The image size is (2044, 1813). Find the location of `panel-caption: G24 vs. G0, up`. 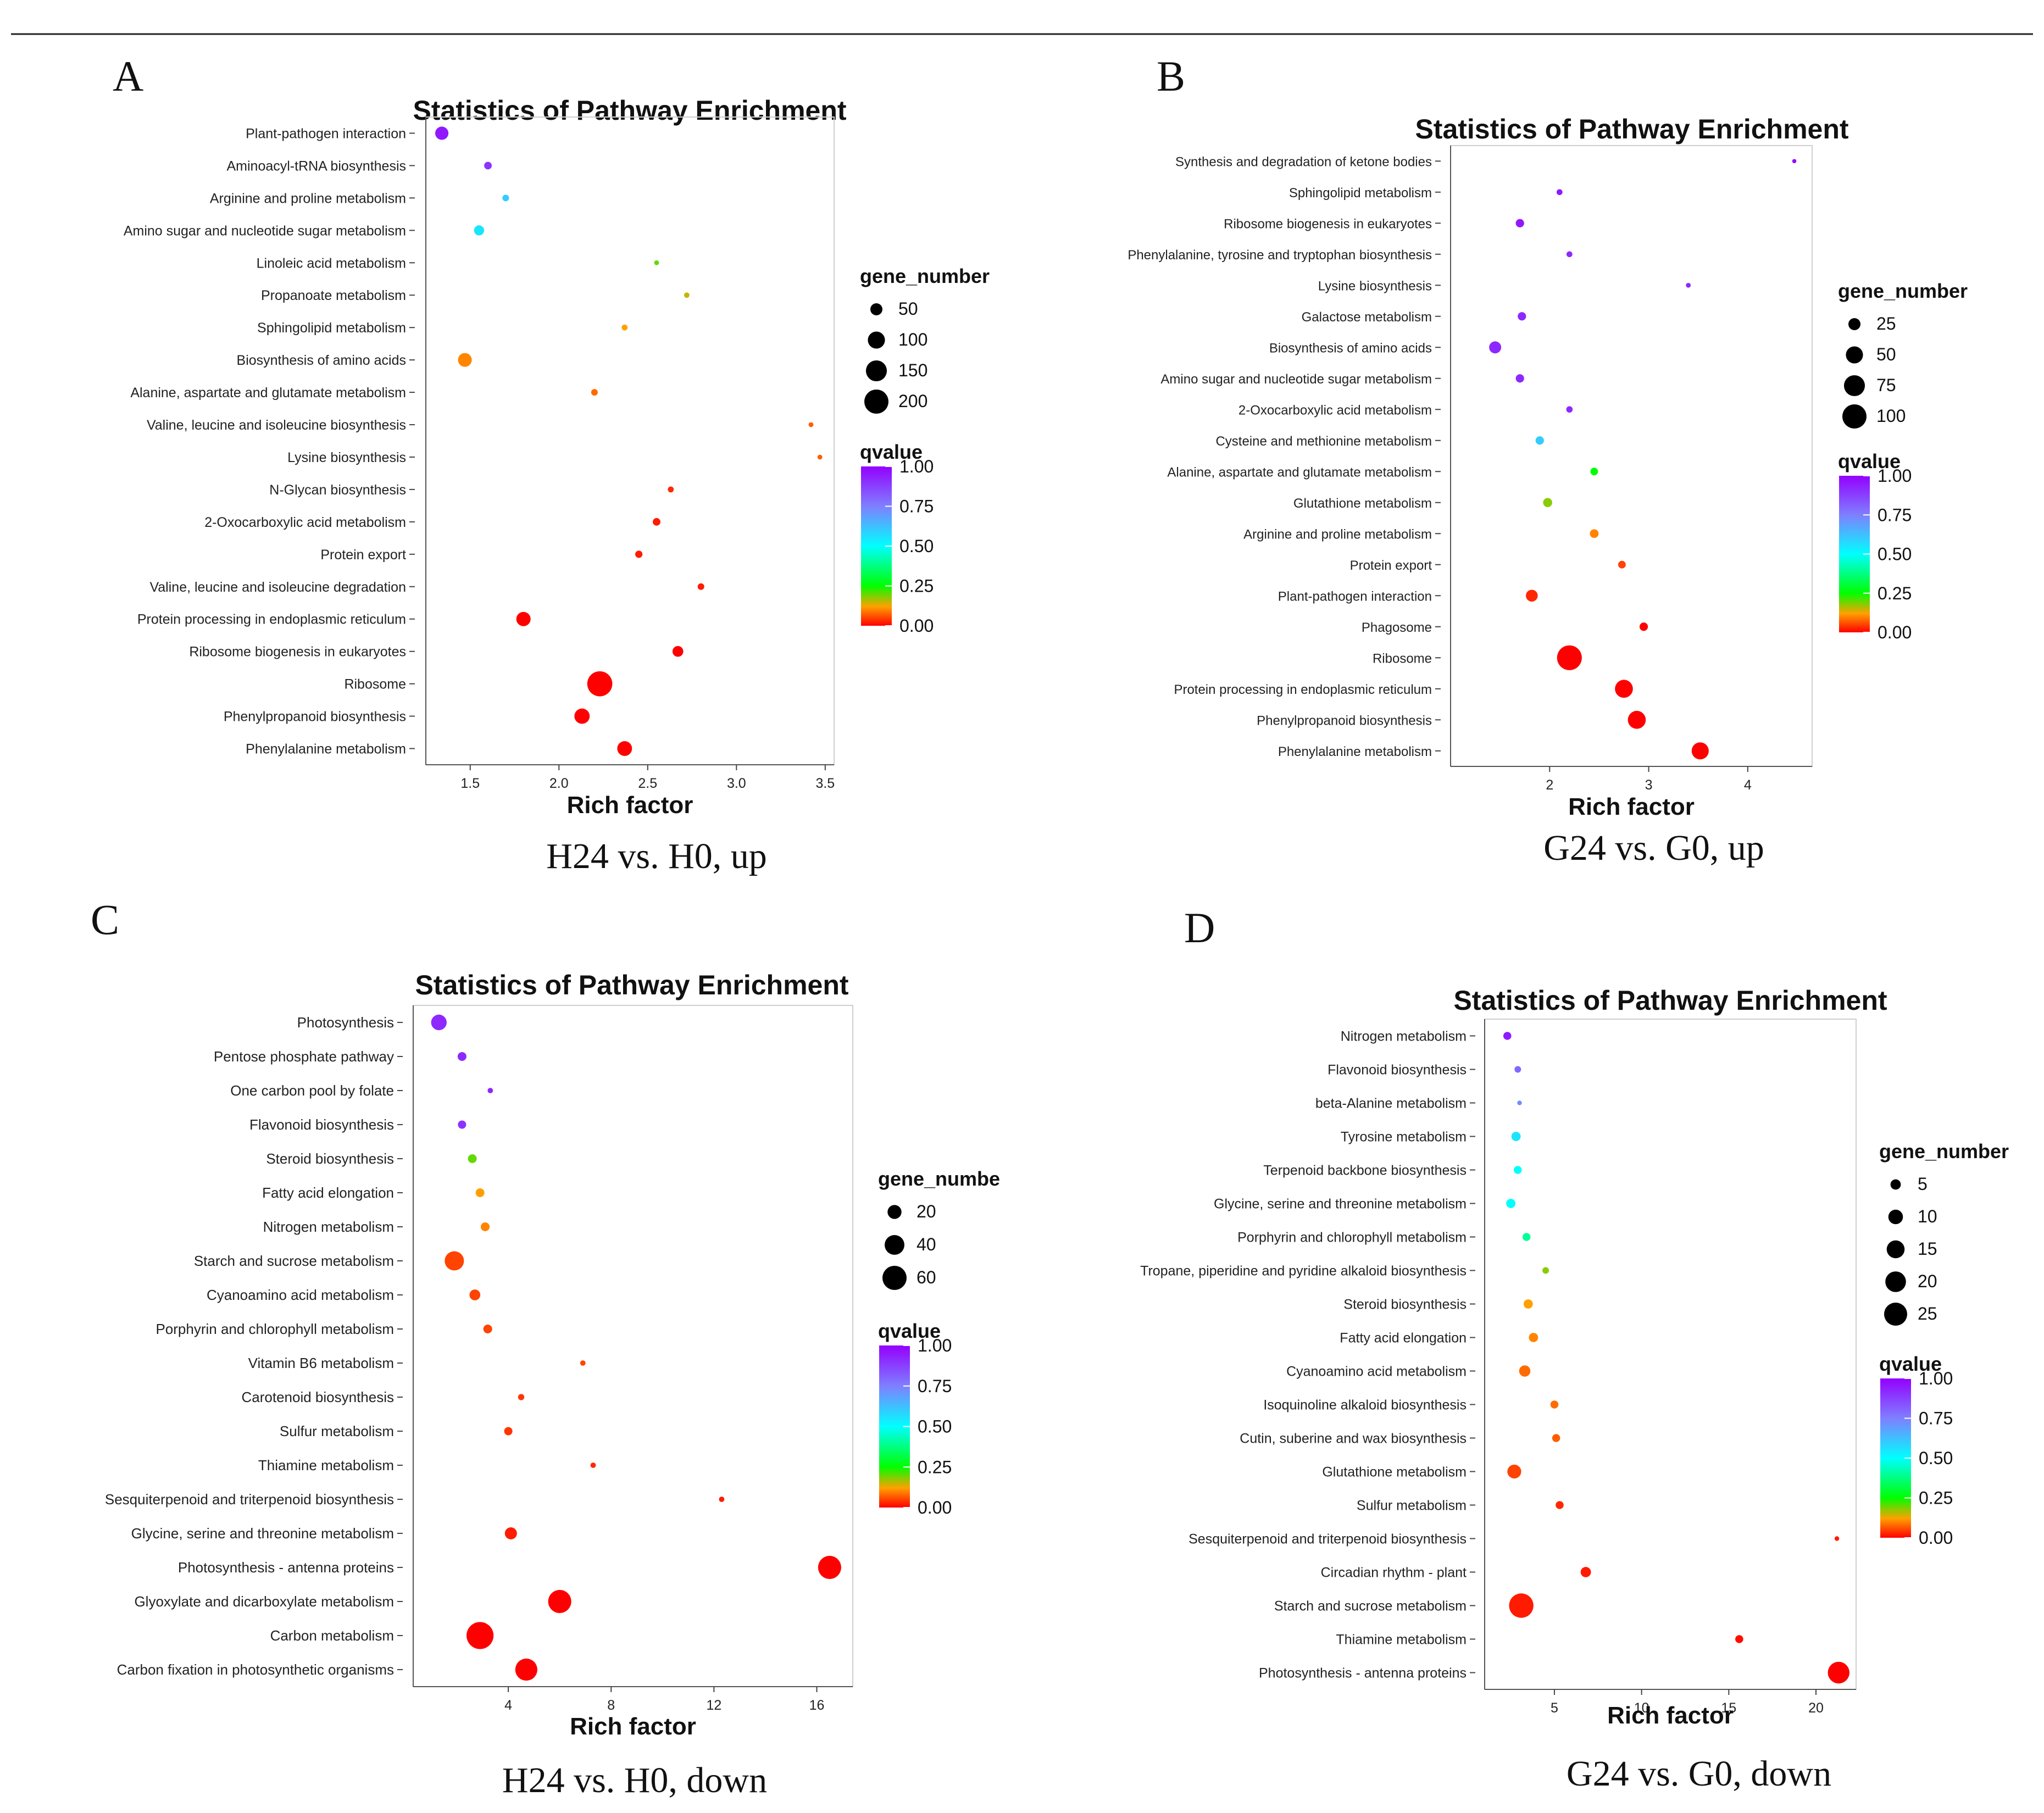

panel-caption: G24 vs. G0, up is located at coordinates (1653, 848).